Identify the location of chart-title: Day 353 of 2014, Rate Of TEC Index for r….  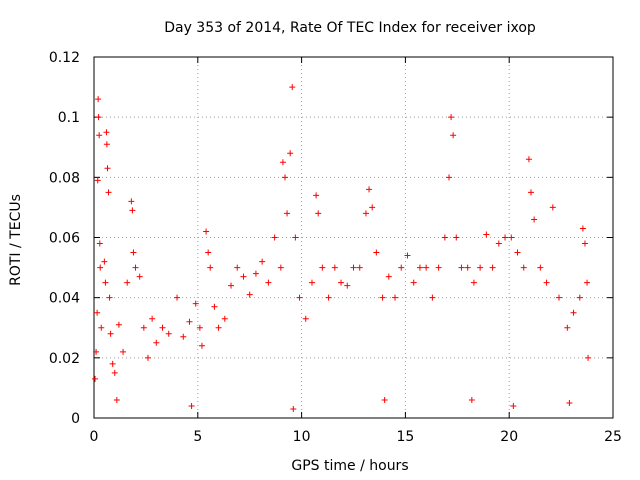
(350, 28).